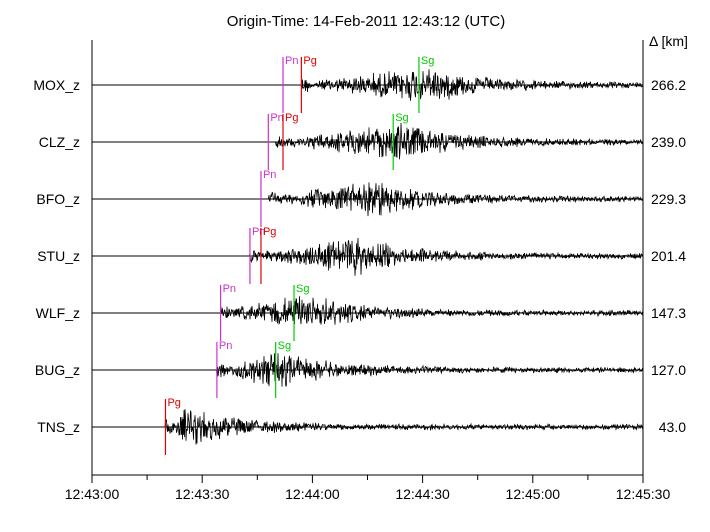  I want to click on station-label: BFO_z, so click(58, 199).